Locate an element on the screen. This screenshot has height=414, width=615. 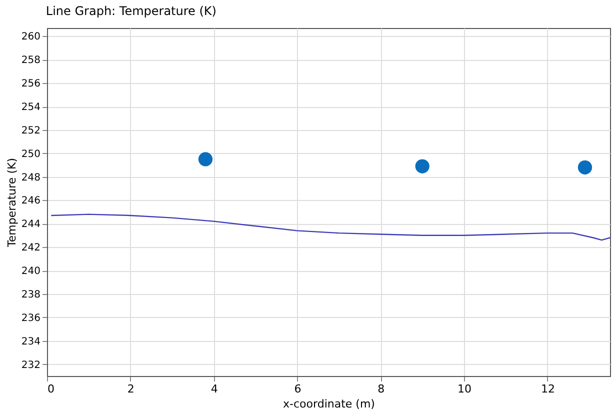
x-axis-title: x-coordinate (m) is located at coordinates (329, 404).